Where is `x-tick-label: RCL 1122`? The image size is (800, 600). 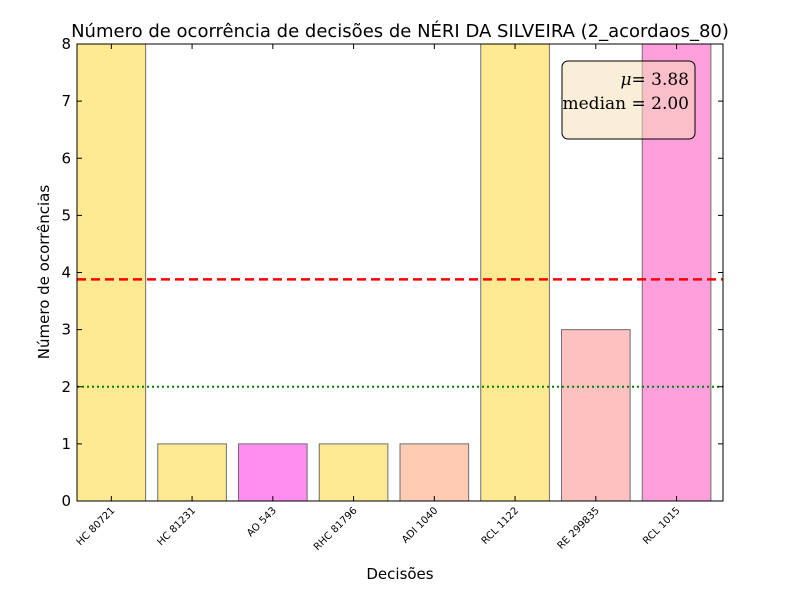 x-tick-label: RCL 1122 is located at coordinates (500, 525).